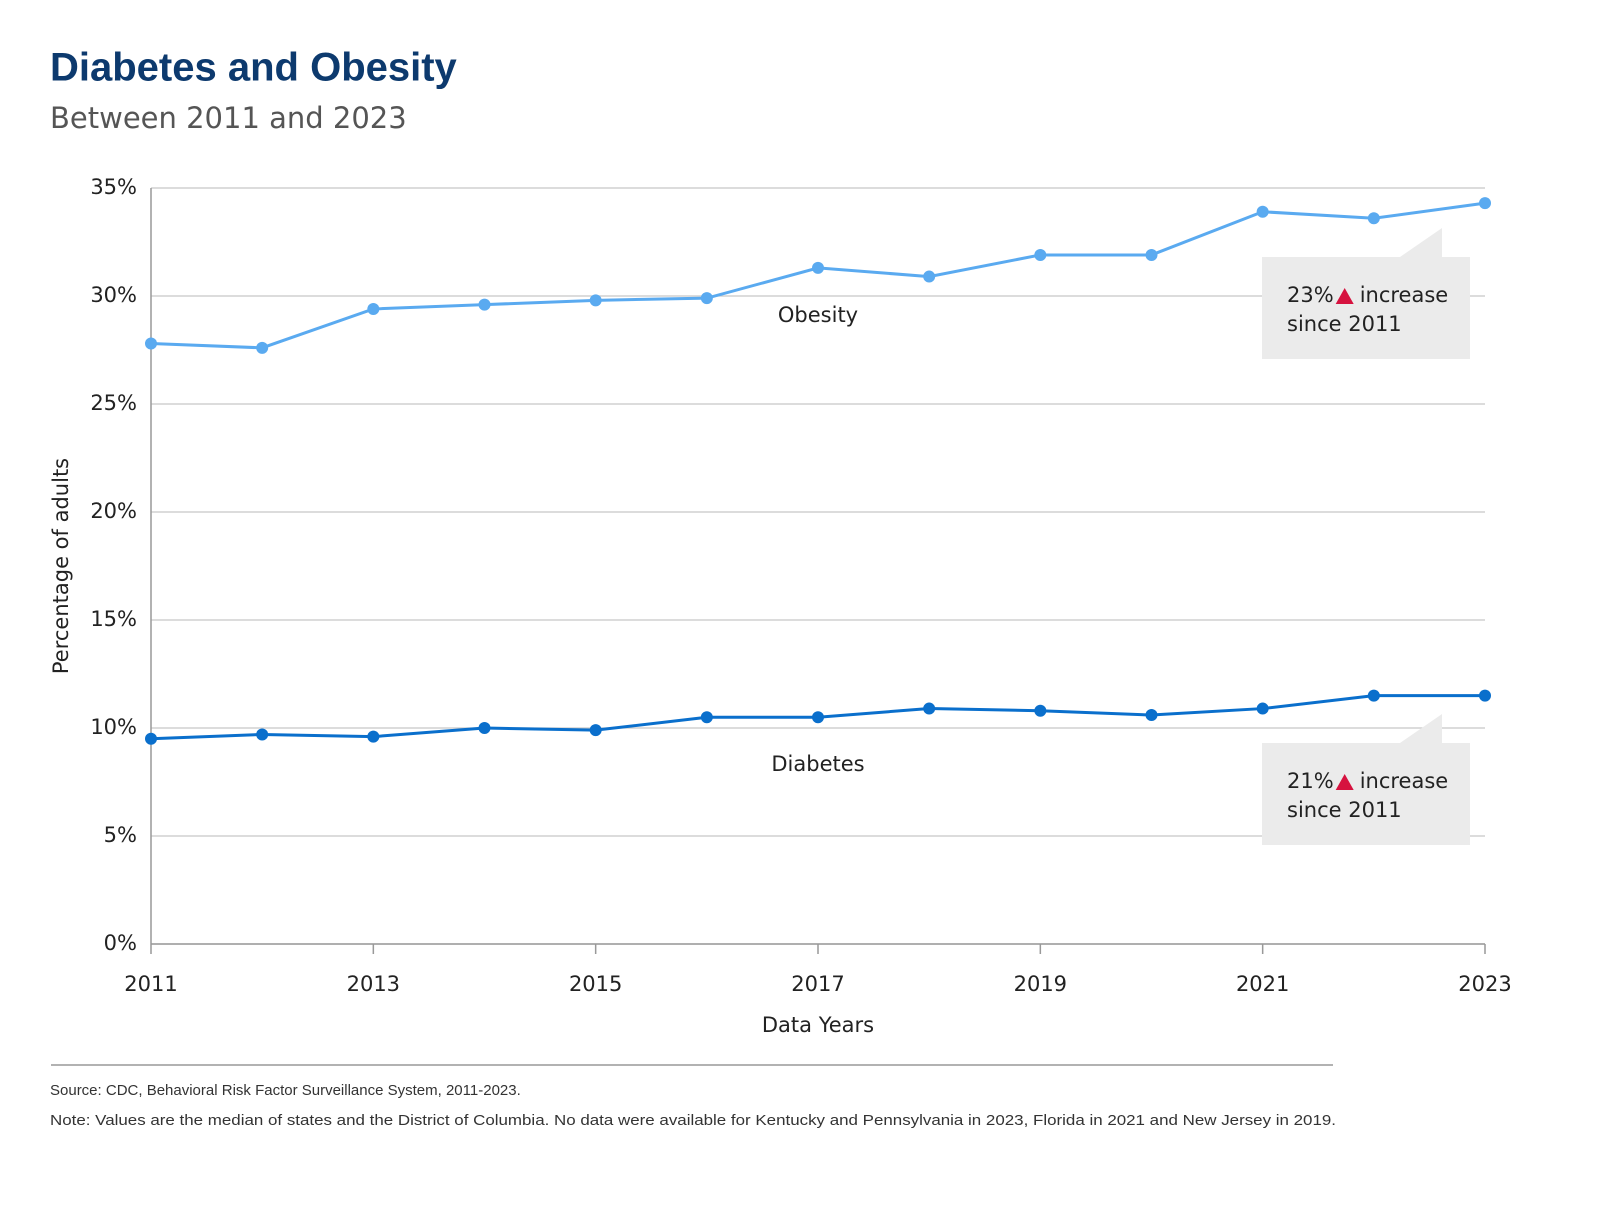  Describe the element at coordinates (1310, 781) in the screenshot. I see `callout-percent: 21%` at that location.